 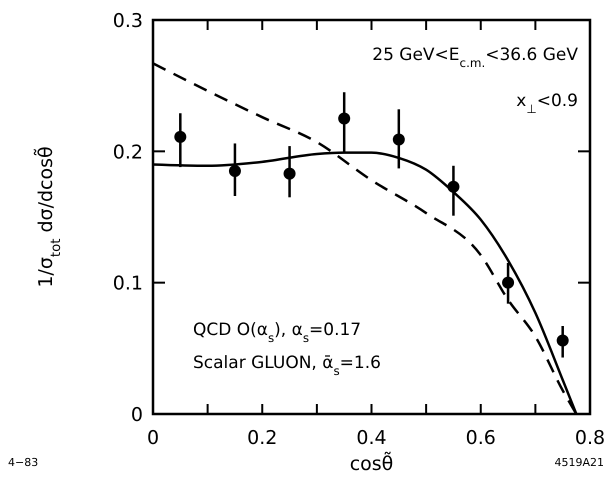 I want to click on y-tick-label: 0, so click(x=136, y=415).